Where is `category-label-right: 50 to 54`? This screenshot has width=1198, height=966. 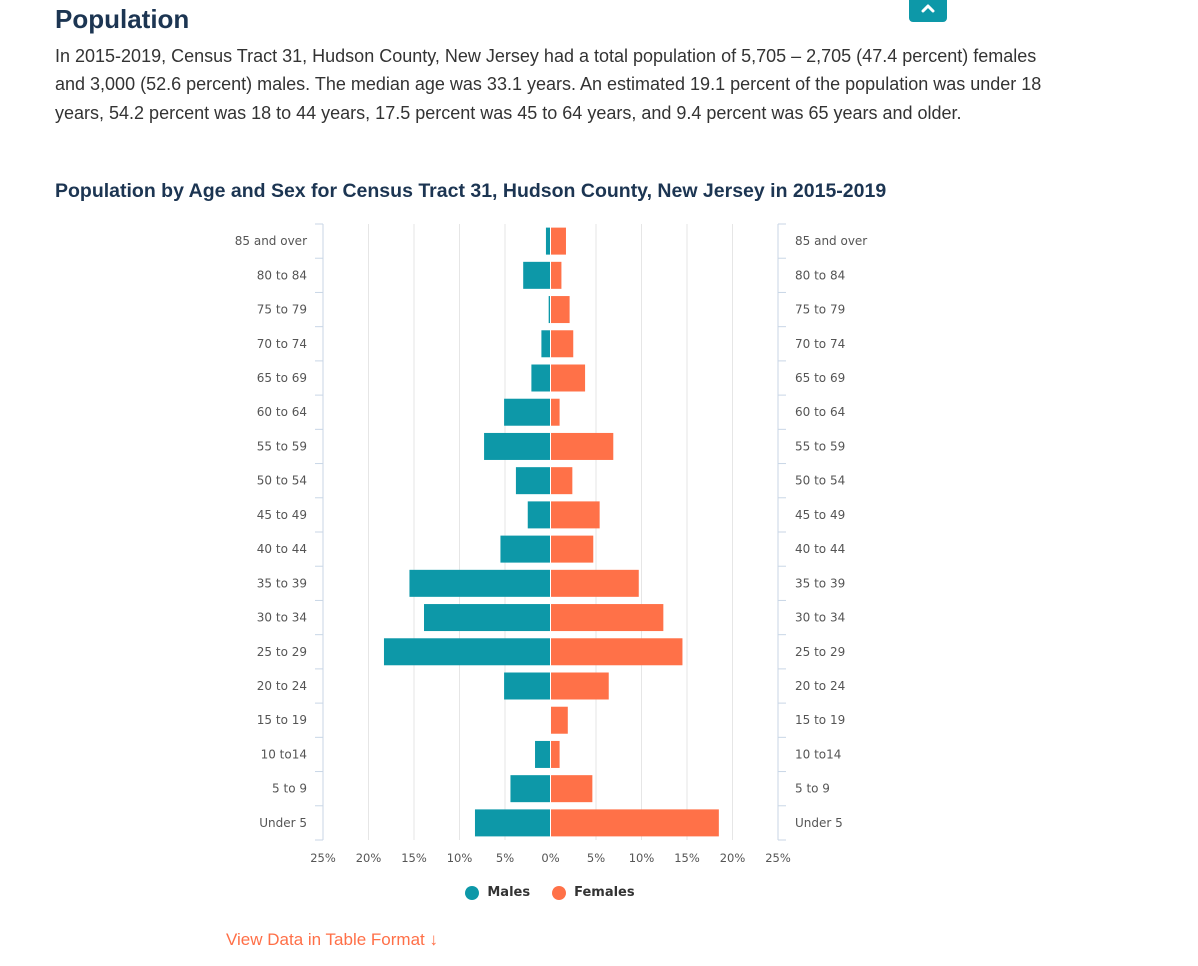 category-label-right: 50 to 54 is located at coordinates (820, 481).